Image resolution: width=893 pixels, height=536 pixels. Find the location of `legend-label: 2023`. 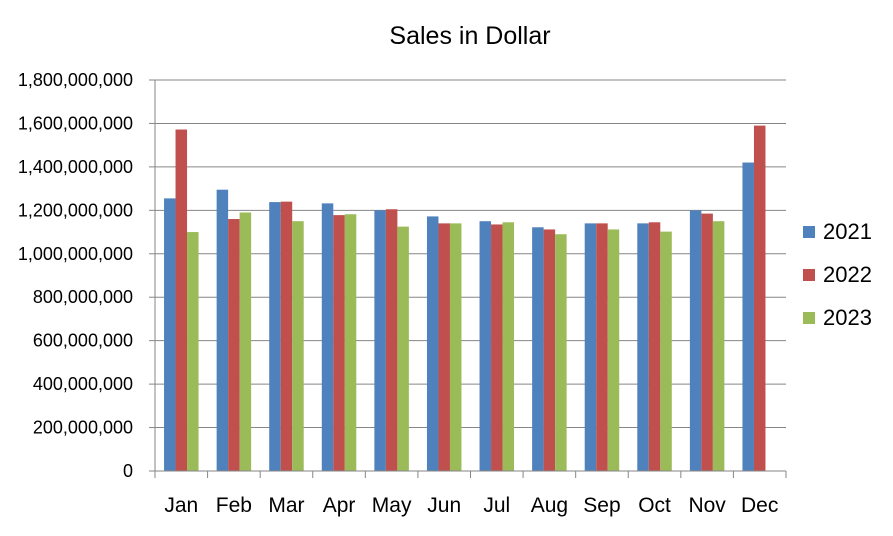

legend-label: 2023 is located at coordinates (847, 317).